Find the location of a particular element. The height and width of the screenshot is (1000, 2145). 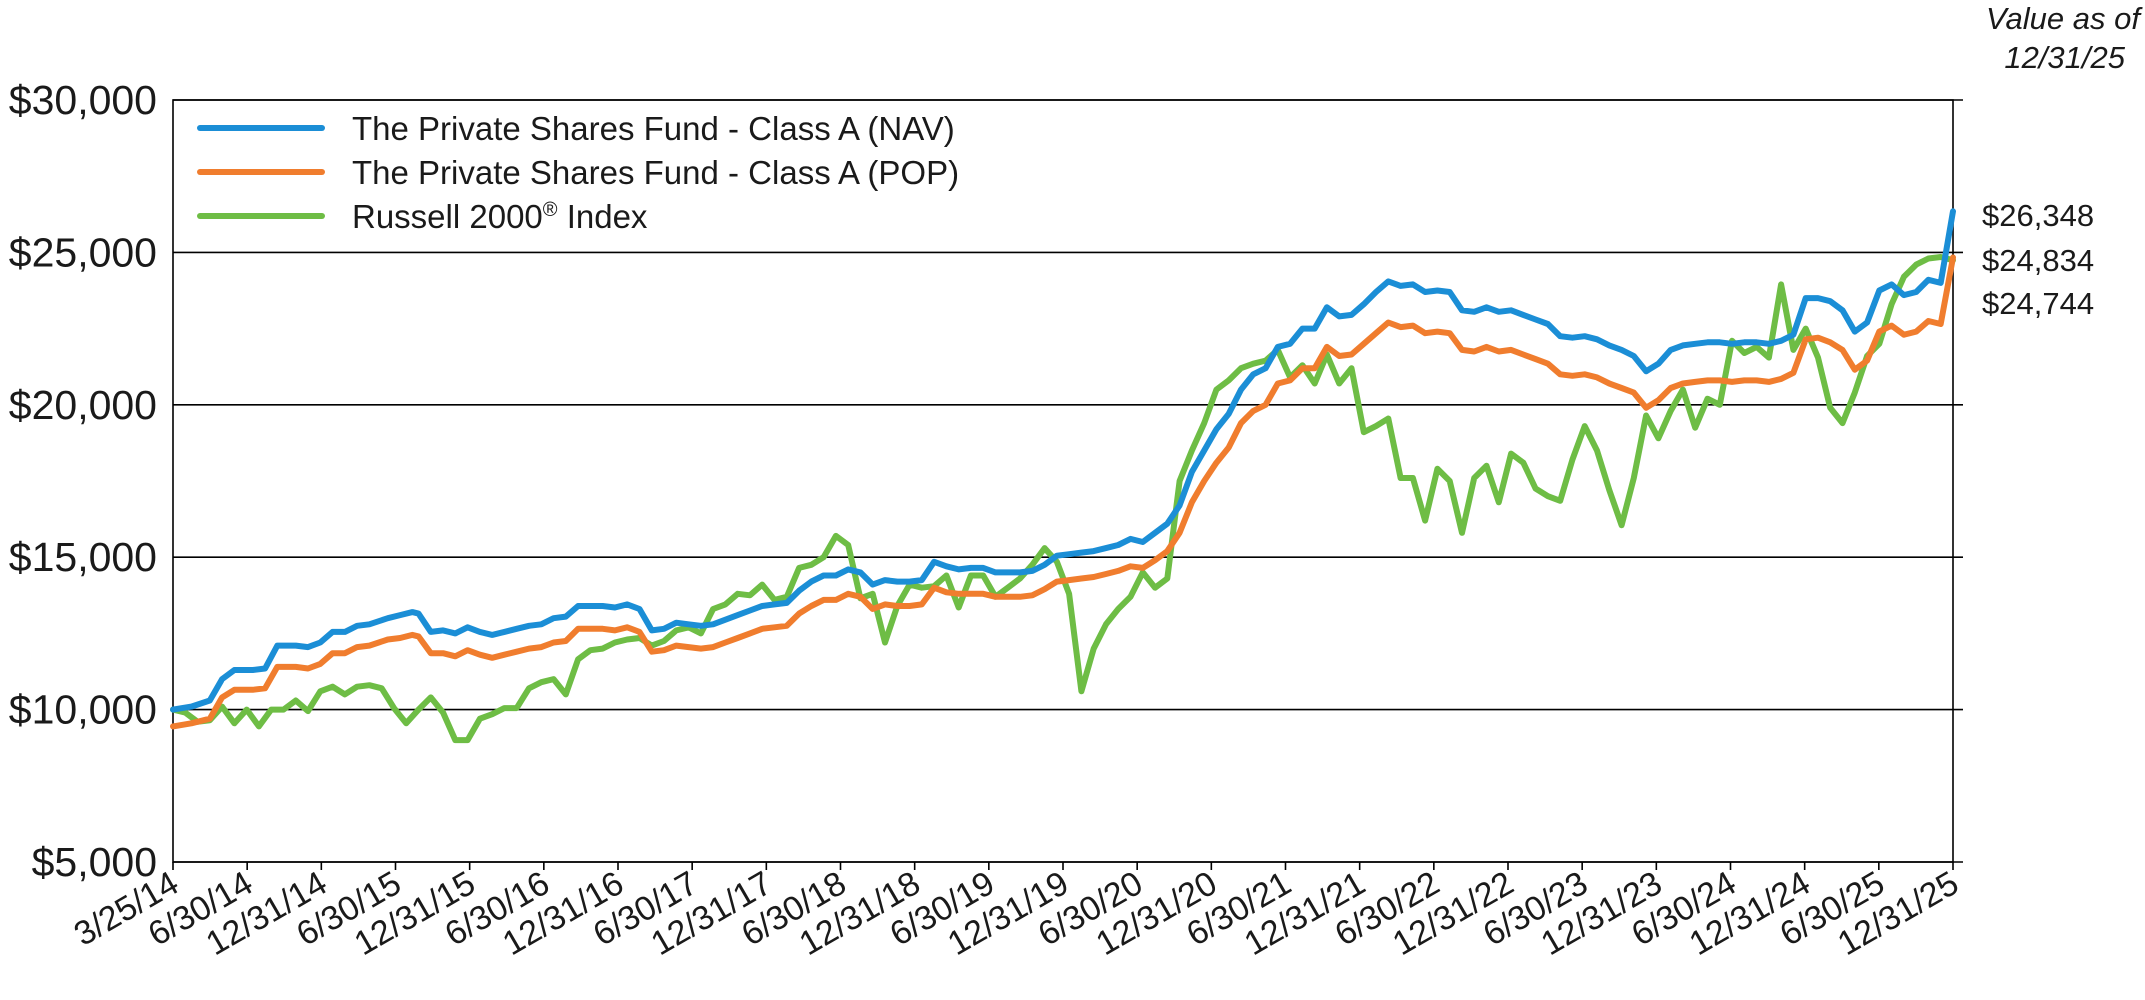

y-tick-label: $30,000 is located at coordinates (83, 100).